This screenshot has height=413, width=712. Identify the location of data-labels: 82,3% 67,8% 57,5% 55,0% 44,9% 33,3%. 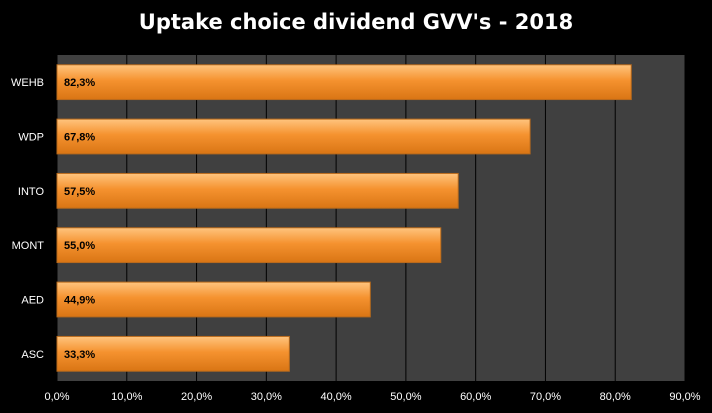
(79, 219).